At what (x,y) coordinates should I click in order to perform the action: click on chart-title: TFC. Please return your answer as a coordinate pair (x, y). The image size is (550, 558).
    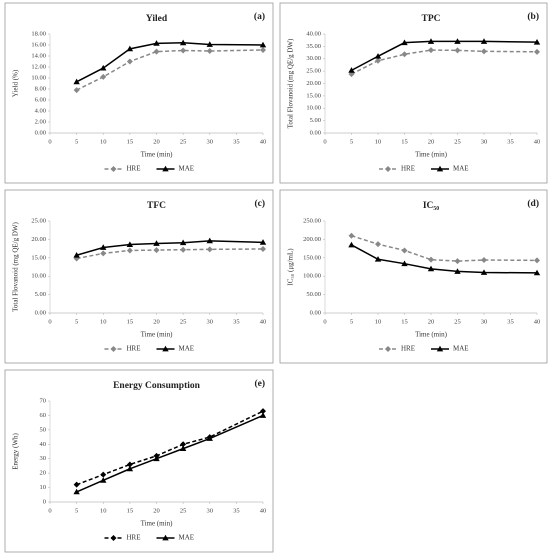
    Looking at the image, I should click on (156, 206).